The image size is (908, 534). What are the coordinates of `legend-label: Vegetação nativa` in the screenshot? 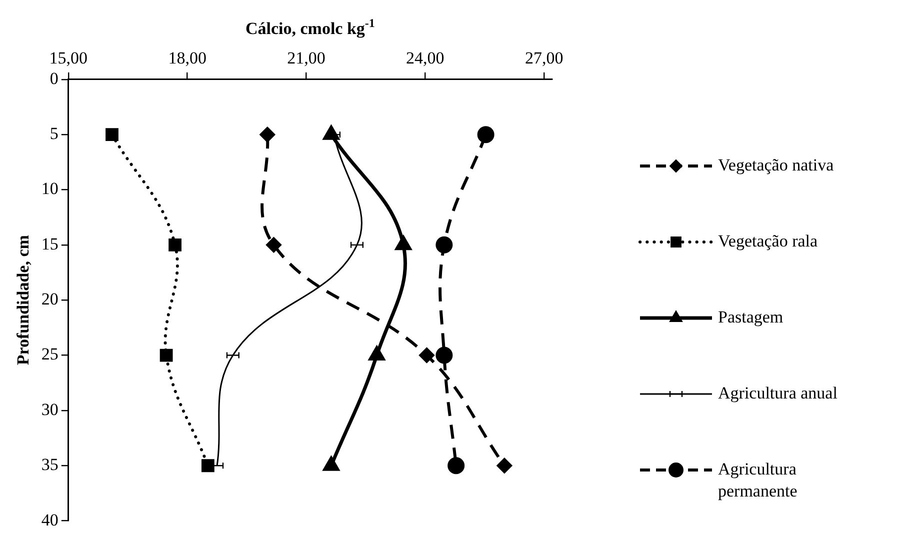 It's located at (776, 164).